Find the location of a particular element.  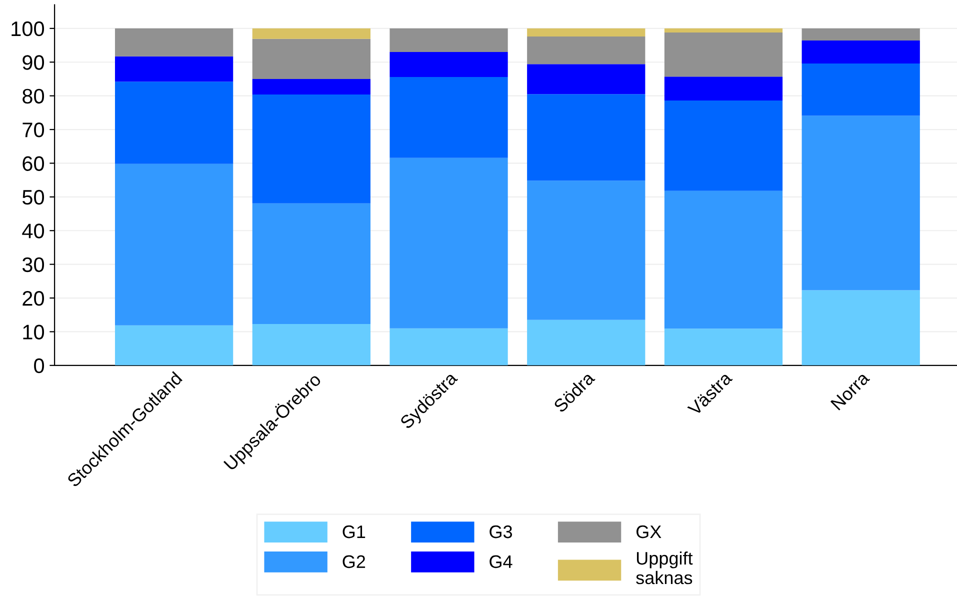

legend-label: GX is located at coordinates (649, 531).